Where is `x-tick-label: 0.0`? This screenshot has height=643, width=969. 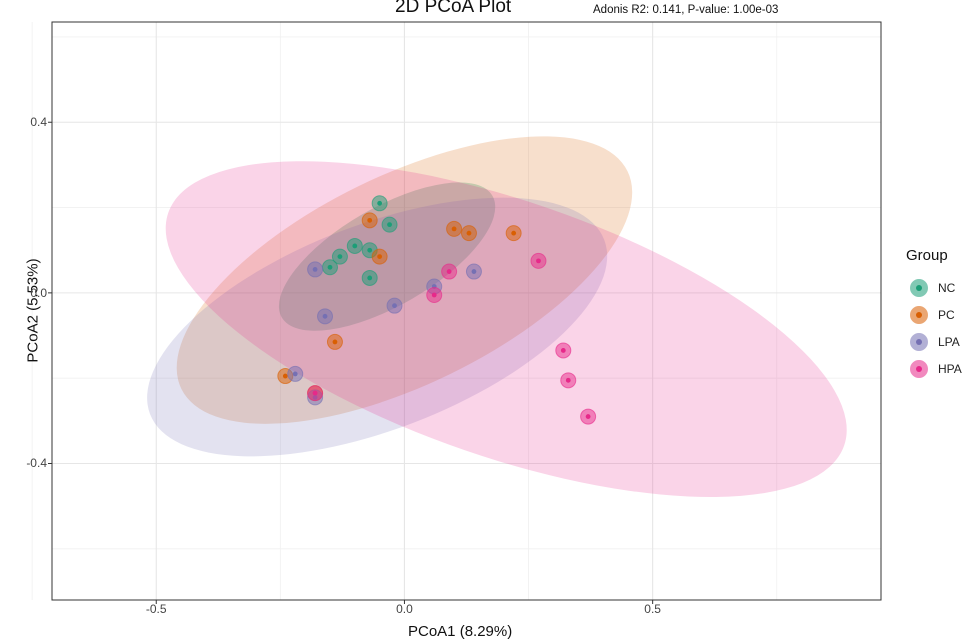
x-tick-label: 0.0 is located at coordinates (404, 609).